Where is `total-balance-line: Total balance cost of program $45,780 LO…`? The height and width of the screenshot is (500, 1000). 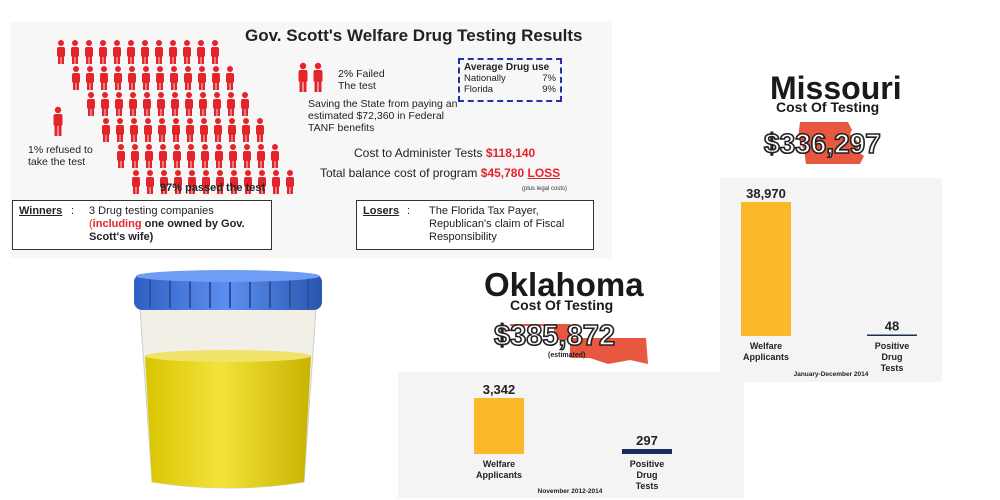 total-balance-line: Total balance cost of program $45,780 LO… is located at coordinates (440, 173).